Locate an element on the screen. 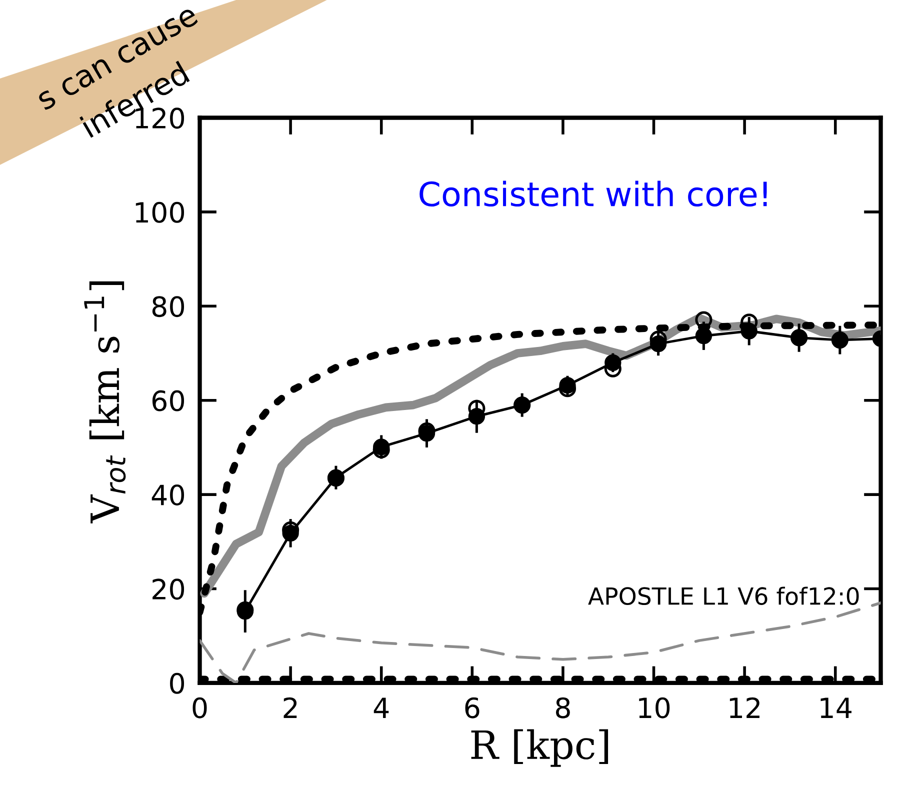 This screenshot has height=785, width=908. x-tick-label: 10 is located at coordinates (654, 707).